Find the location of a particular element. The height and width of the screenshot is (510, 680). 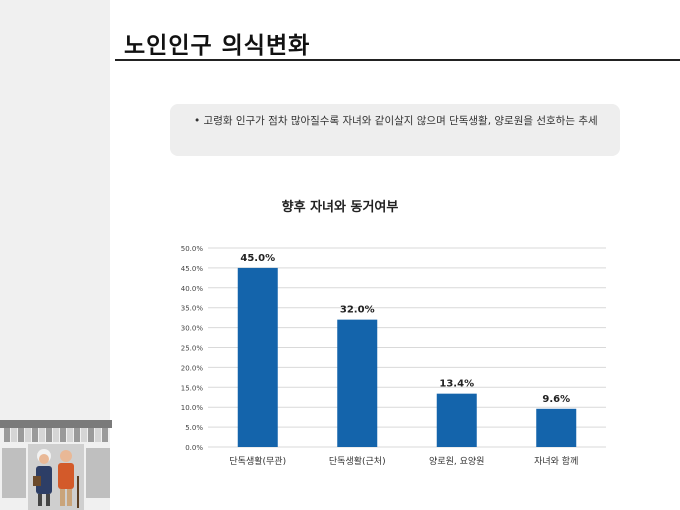

y-tick-label: 20.0% is located at coordinates (192, 368).